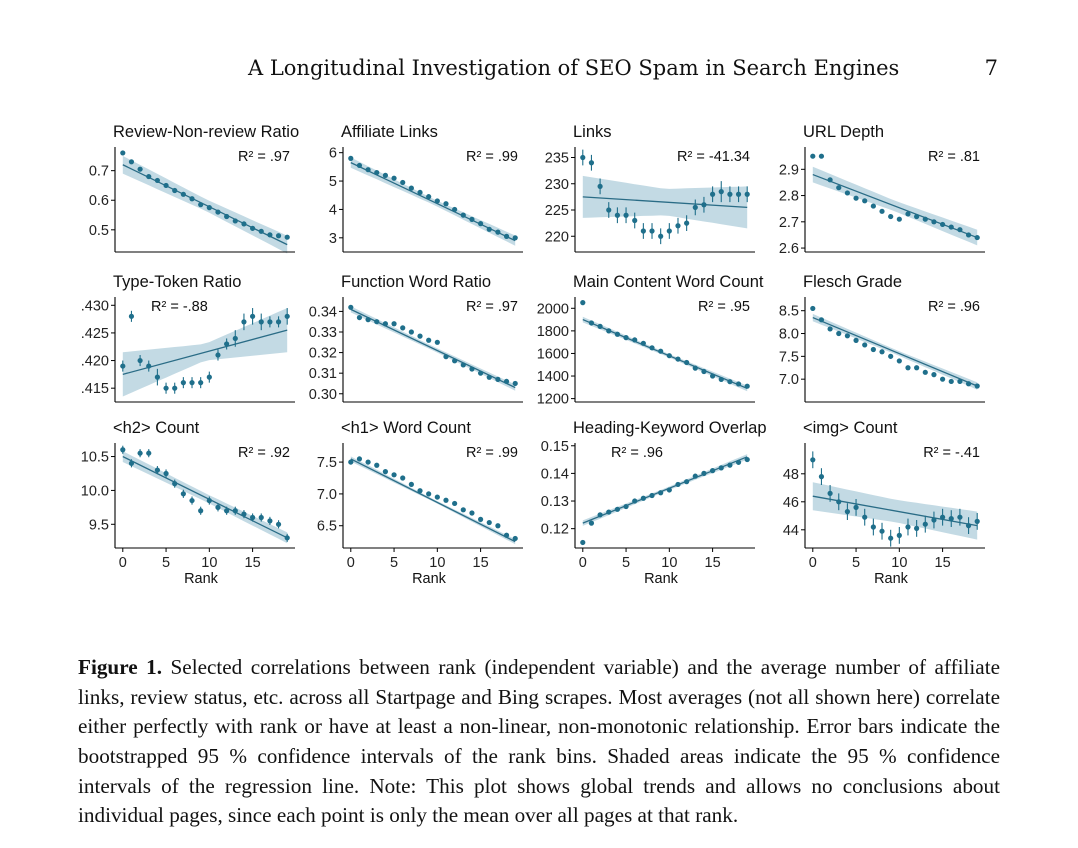 This screenshot has height=848, width=1078. I want to click on y-tick-label: 0.15, so click(555, 447).